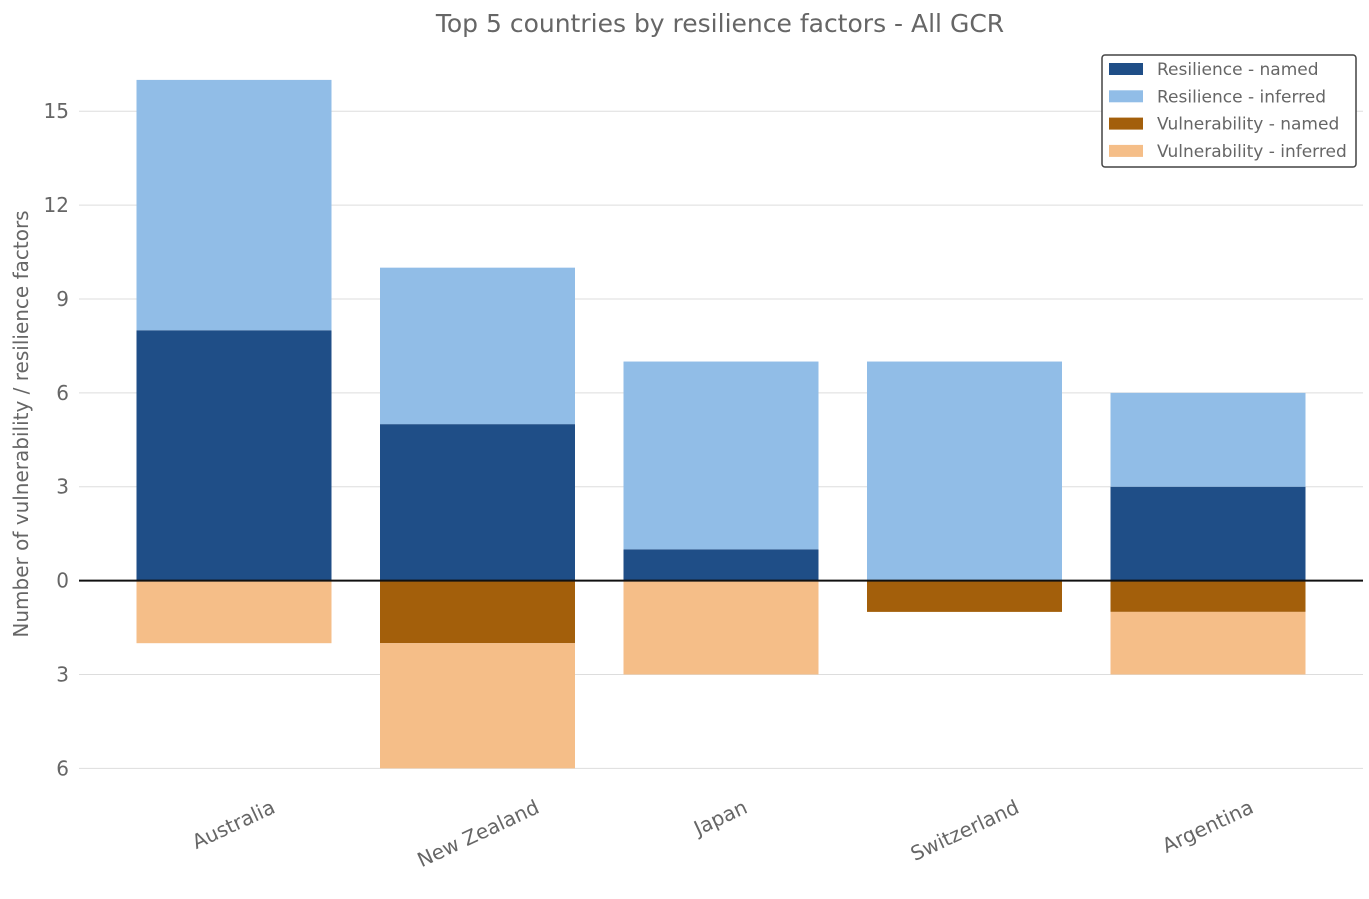 Image resolution: width=1369 pixels, height=899 pixels. I want to click on y-tick-label: 9, so click(62, 299).